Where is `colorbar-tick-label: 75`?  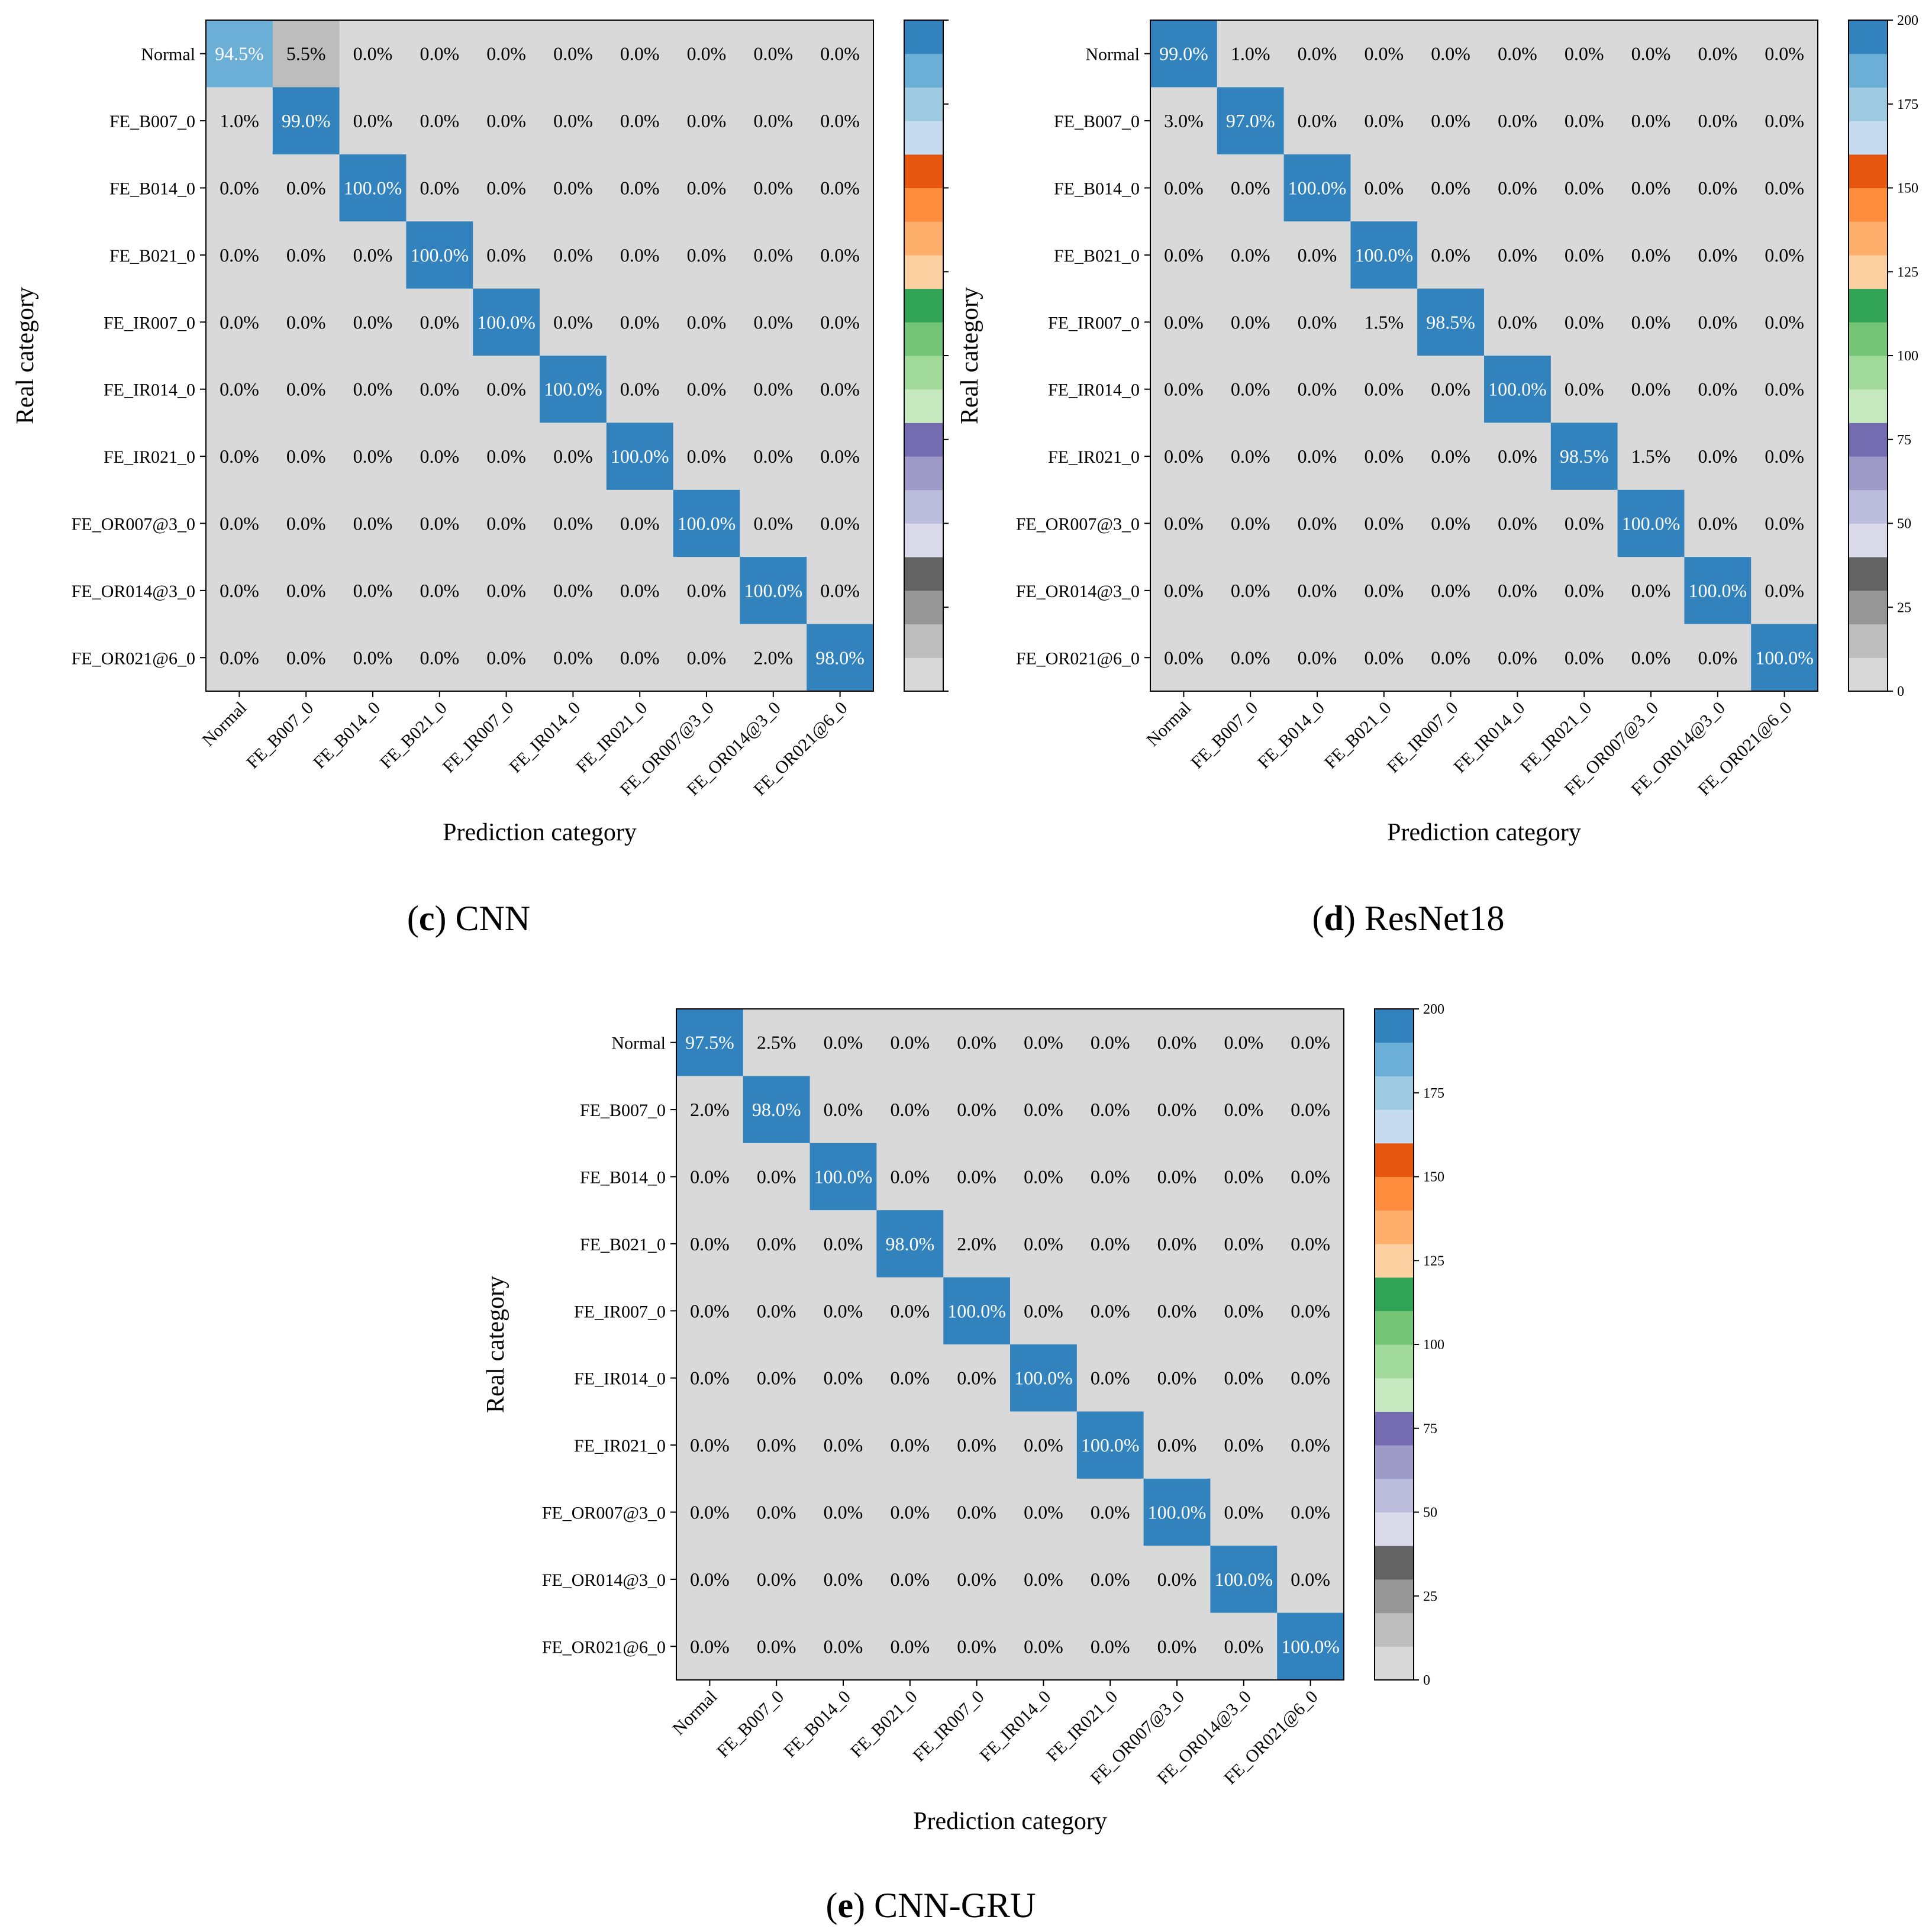
colorbar-tick-label: 75 is located at coordinates (1430, 1429).